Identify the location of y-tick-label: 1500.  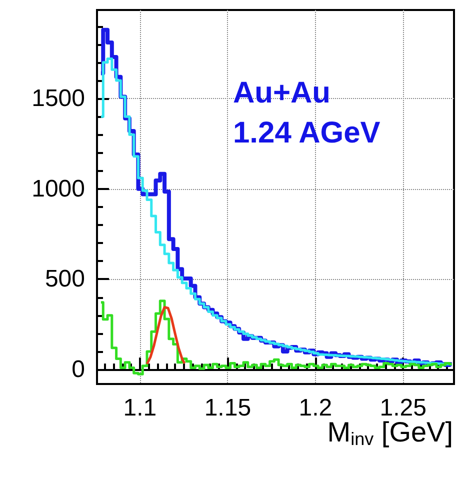
(58, 98).